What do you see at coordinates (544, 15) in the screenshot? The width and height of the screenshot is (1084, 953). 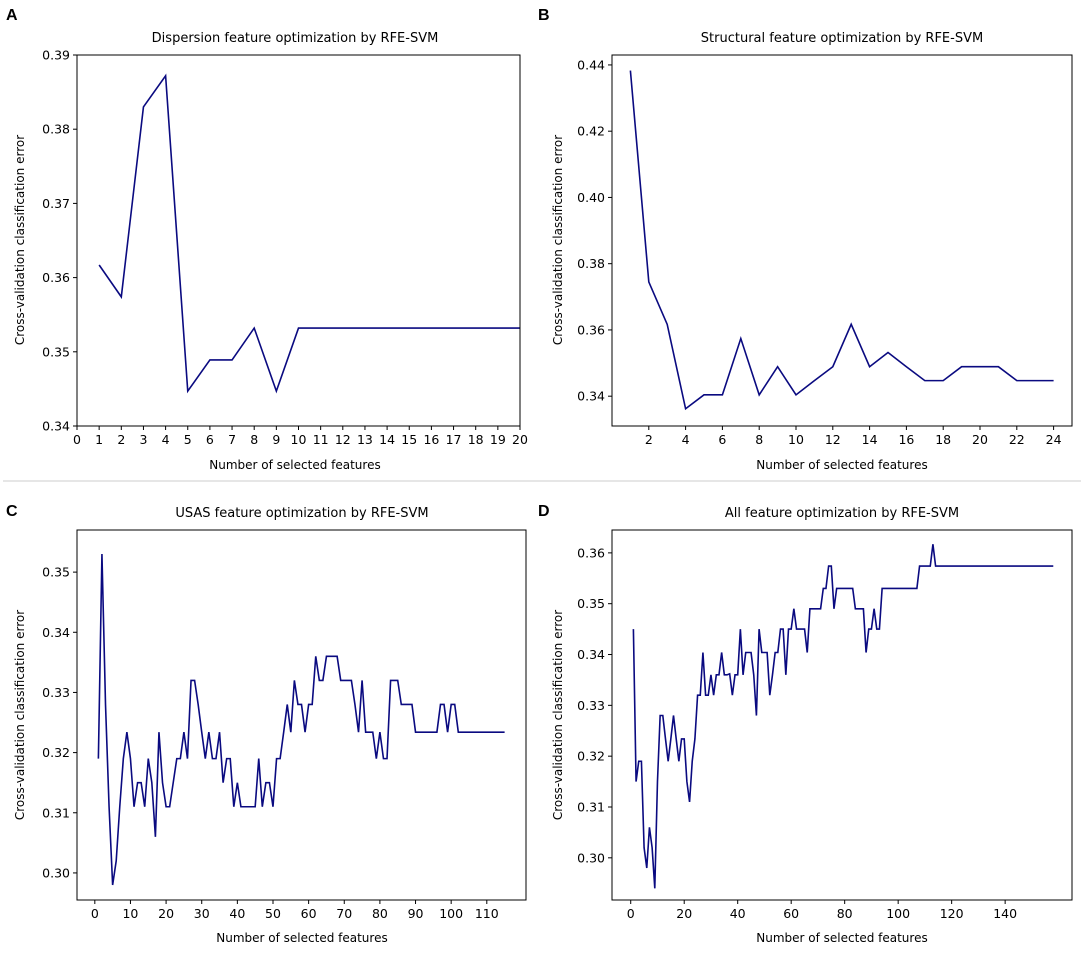 I see `panel-label: B` at bounding box center [544, 15].